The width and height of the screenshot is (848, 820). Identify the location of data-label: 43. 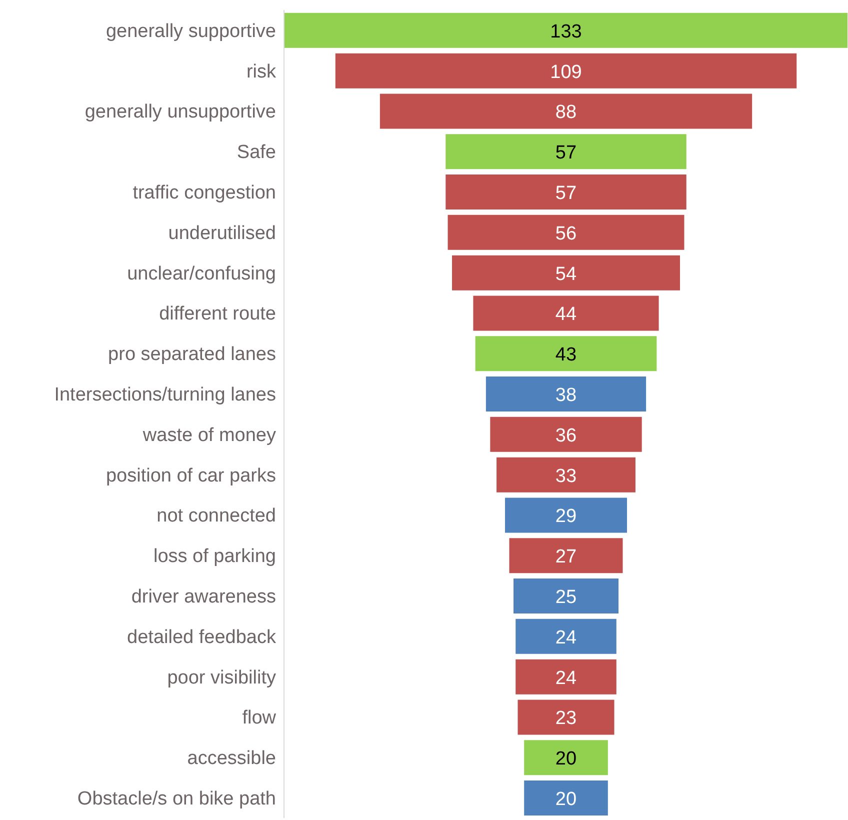
(566, 355).